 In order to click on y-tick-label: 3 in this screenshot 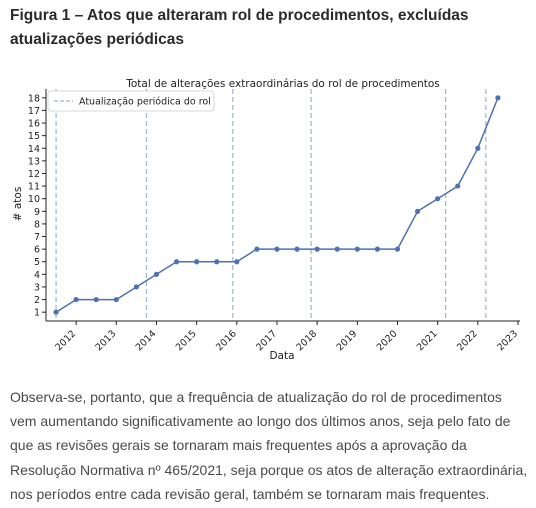, I will do `click(37, 287)`.